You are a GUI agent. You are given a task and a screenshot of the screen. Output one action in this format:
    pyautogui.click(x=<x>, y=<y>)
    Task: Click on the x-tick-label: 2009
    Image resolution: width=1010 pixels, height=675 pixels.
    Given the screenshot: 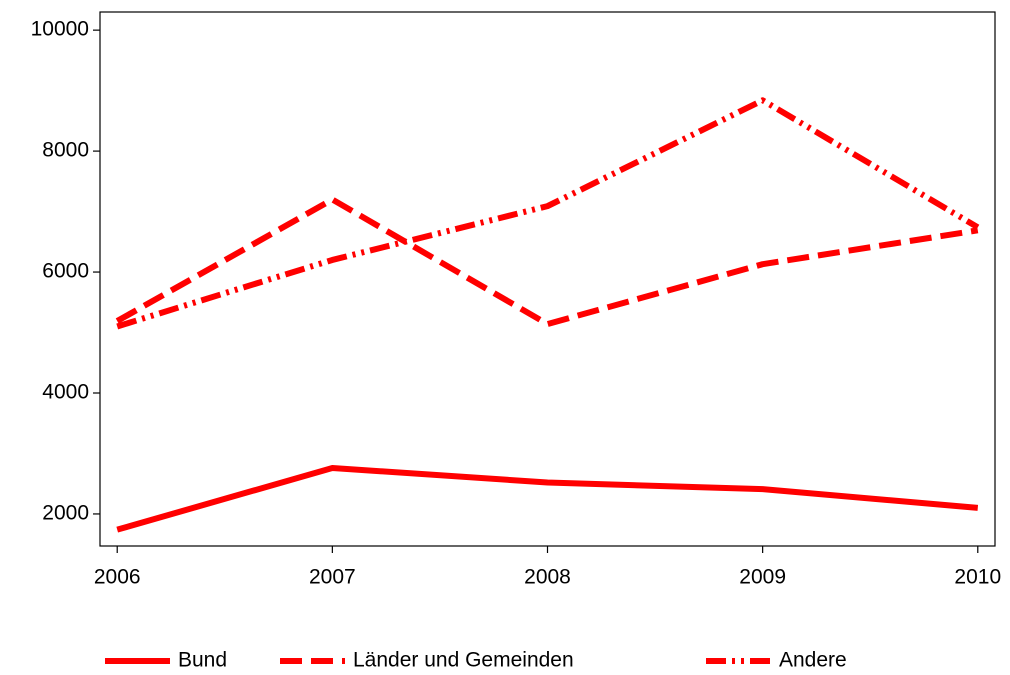 What is the action you would take?
    pyautogui.click(x=762, y=577)
    